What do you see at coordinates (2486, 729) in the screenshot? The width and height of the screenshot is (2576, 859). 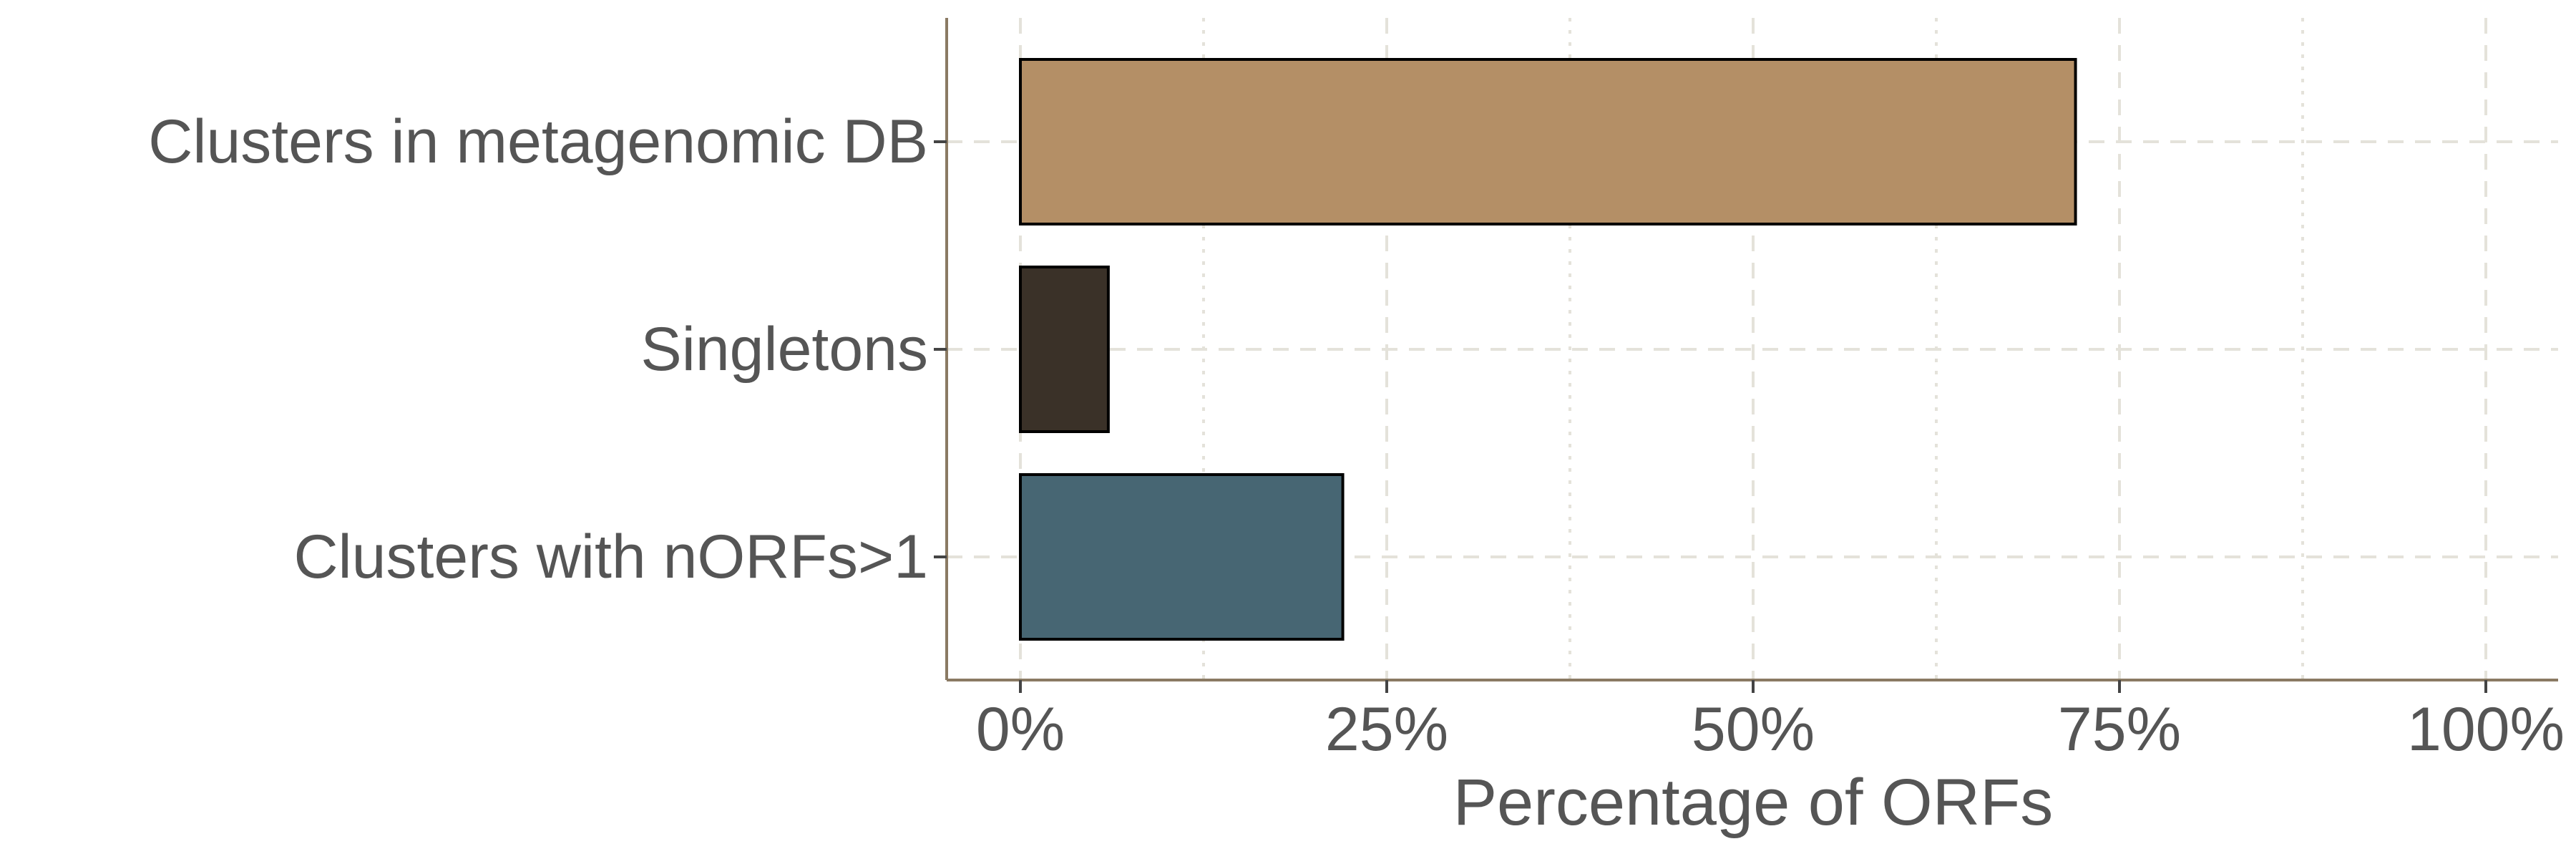 I see `x-tick-label: 100%` at bounding box center [2486, 729].